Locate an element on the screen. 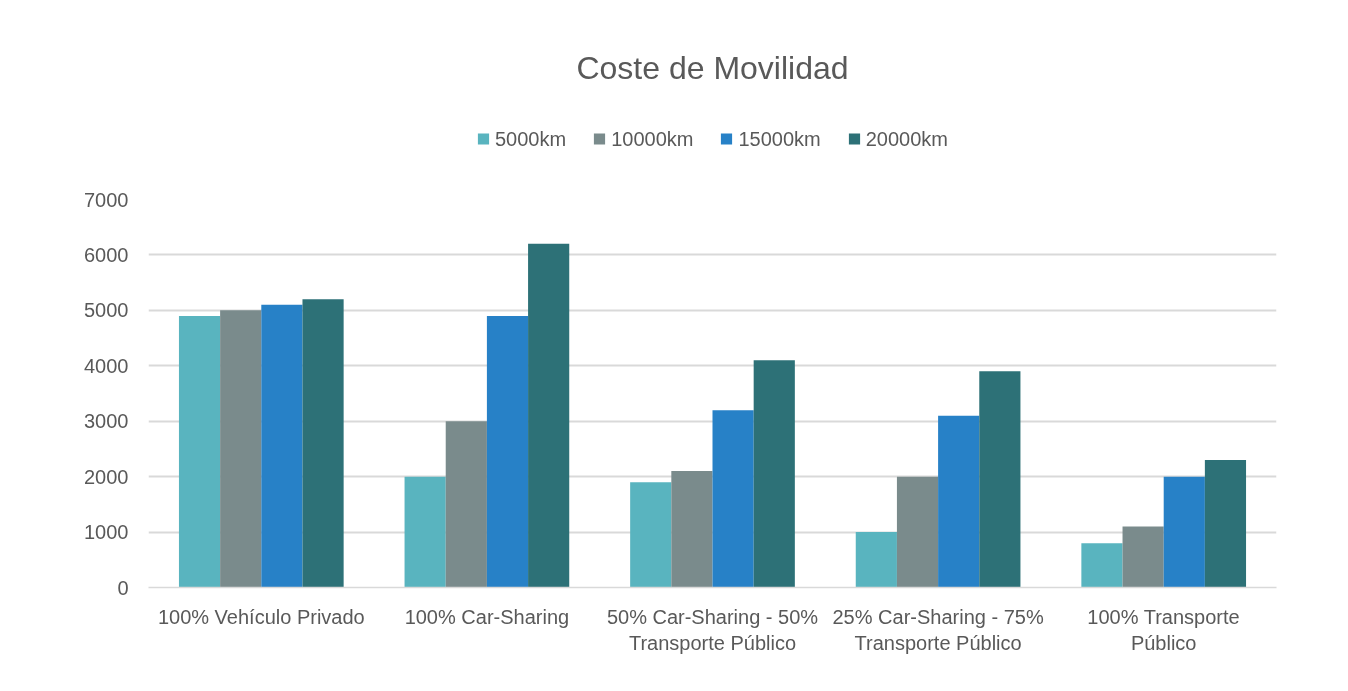 This screenshot has height=691, width=1348. x-tick-label: 100% Vehículo Privado is located at coordinates (261, 616).